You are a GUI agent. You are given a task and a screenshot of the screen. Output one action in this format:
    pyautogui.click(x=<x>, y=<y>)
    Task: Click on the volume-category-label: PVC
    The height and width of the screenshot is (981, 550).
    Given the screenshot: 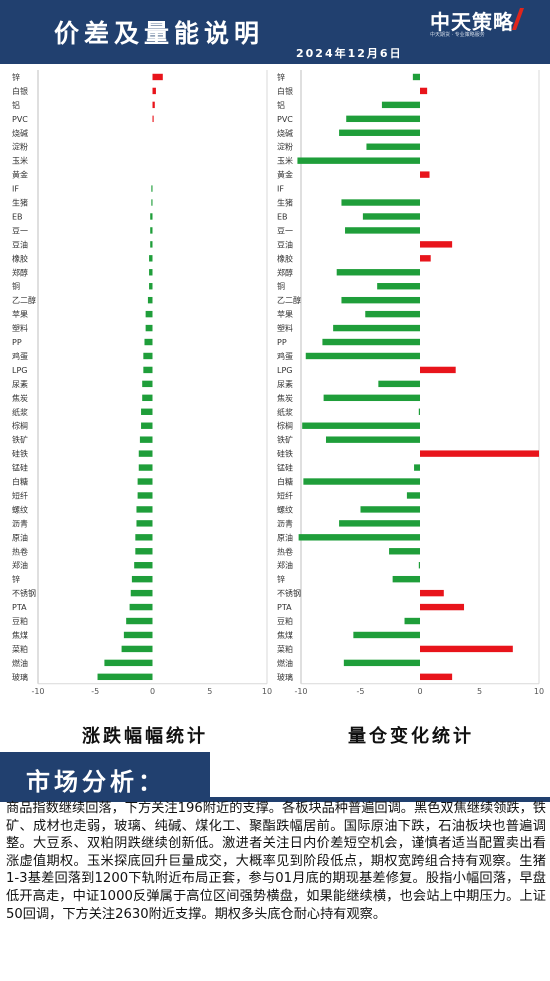 What is the action you would take?
    pyautogui.click(x=285, y=119)
    